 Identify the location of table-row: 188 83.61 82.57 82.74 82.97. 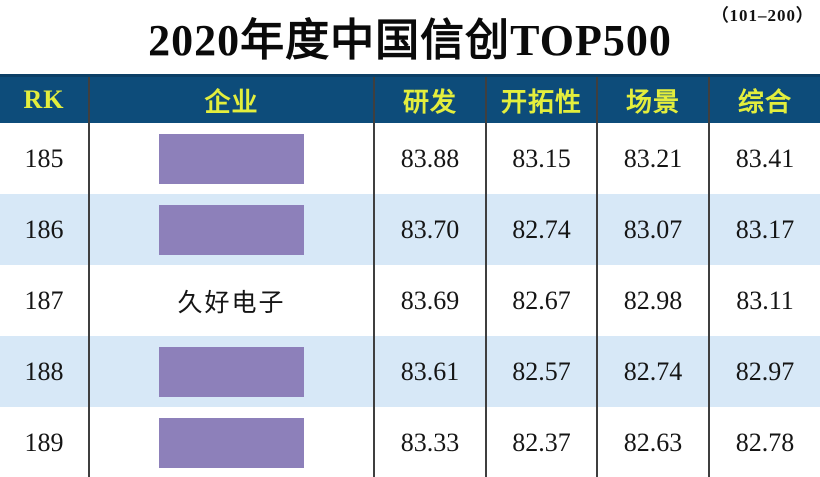
(410, 371).